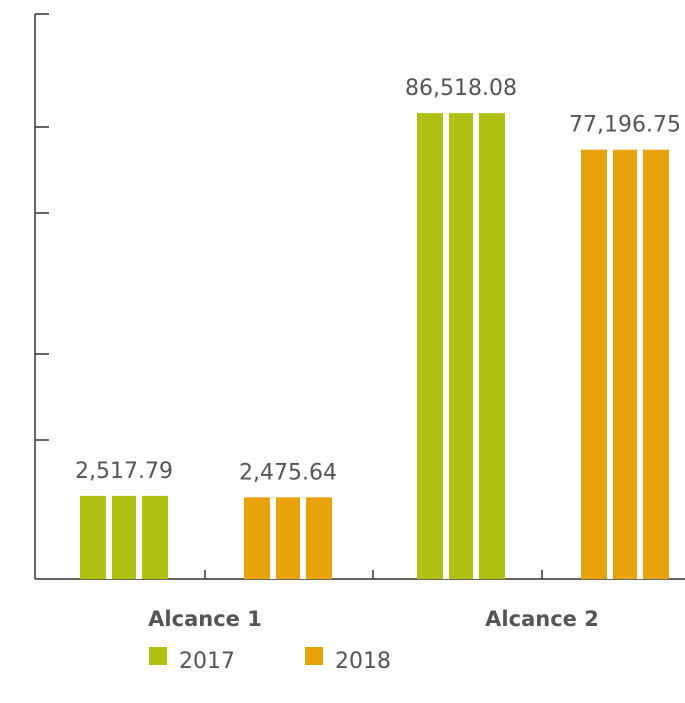  What do you see at coordinates (158, 656) in the screenshot?
I see `legend-swatch-2017` at bounding box center [158, 656].